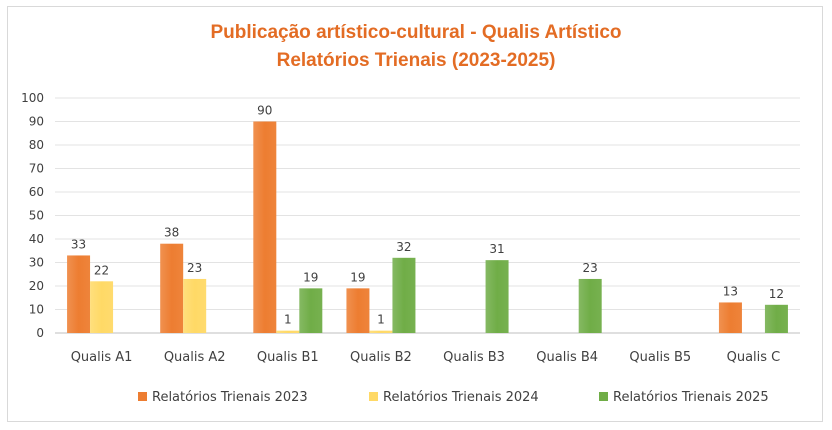 Image resolution: width=832 pixels, height=430 pixels. What do you see at coordinates (776, 294) in the screenshot?
I see `data-label: 12` at bounding box center [776, 294].